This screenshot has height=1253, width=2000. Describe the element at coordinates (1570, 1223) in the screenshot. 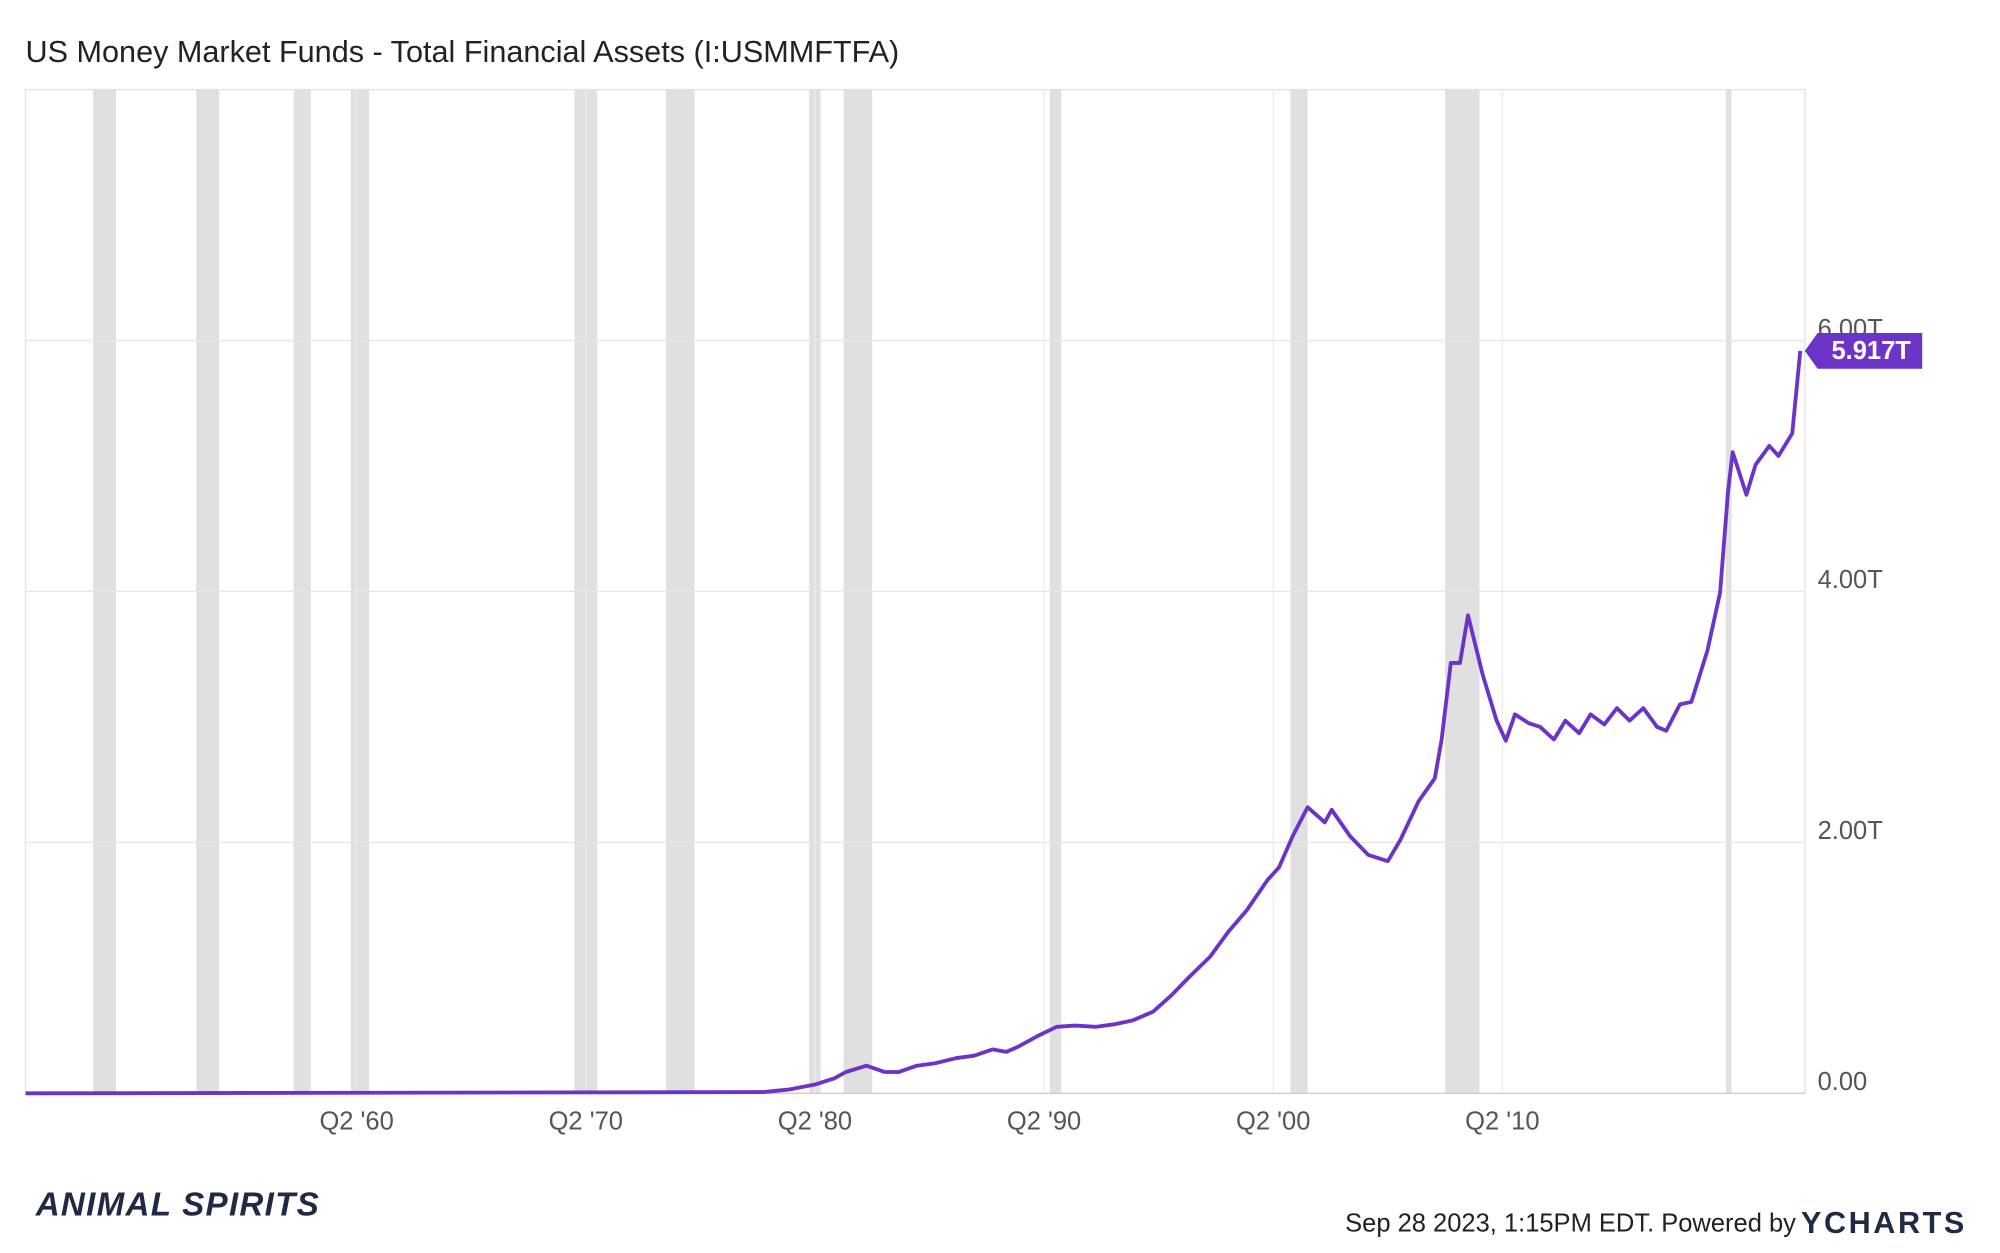

I see `footer: Sep 28 2023, 1:15PM EDT. Powered by` at that location.